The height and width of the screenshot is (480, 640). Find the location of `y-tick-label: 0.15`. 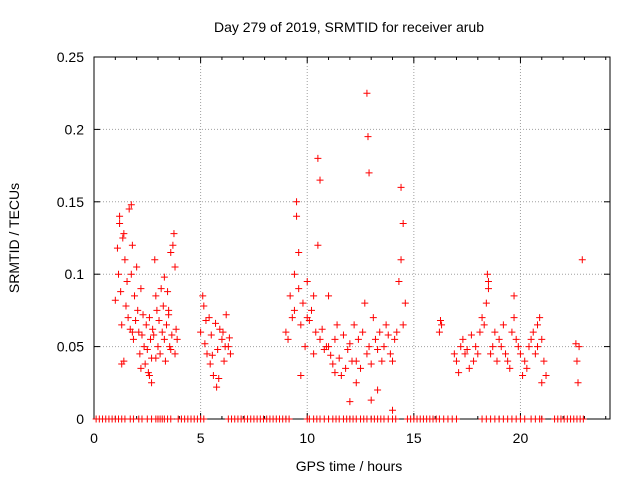

y-tick-label: 0.15 is located at coordinates (70, 202).